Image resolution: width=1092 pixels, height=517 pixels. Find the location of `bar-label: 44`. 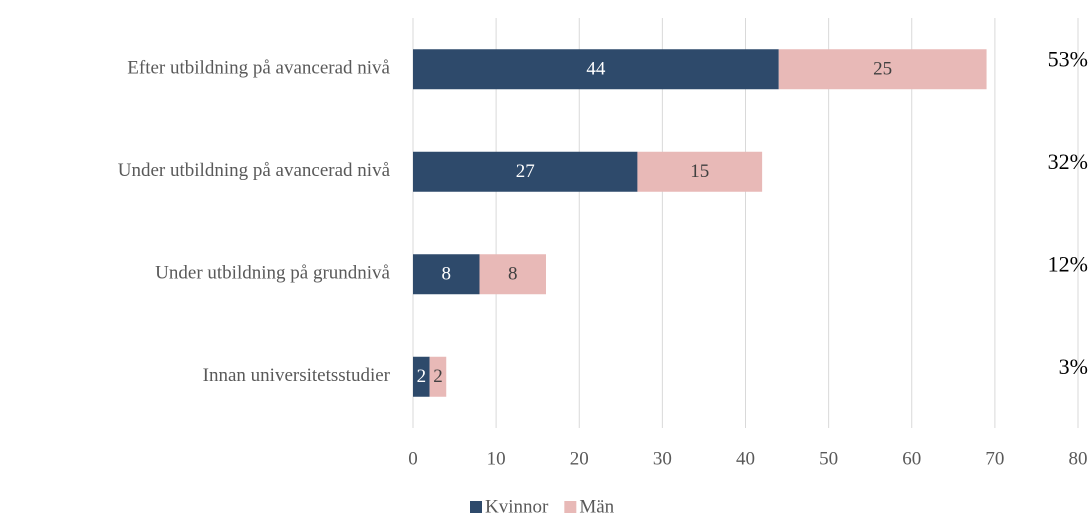

bar-label: 44 is located at coordinates (596, 69).